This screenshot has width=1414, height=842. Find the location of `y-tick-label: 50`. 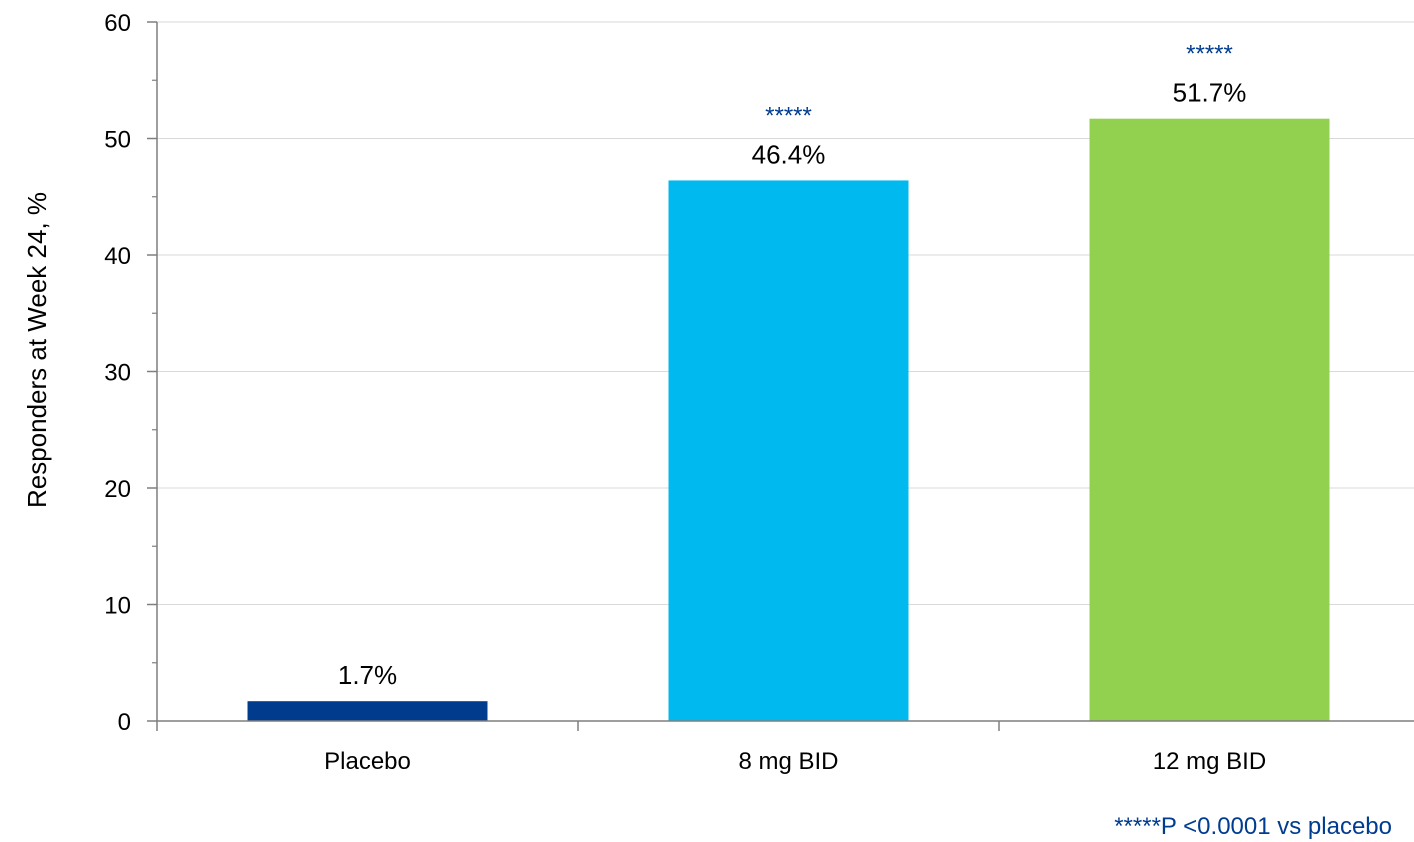

y-tick-label: 50 is located at coordinates (117, 140).